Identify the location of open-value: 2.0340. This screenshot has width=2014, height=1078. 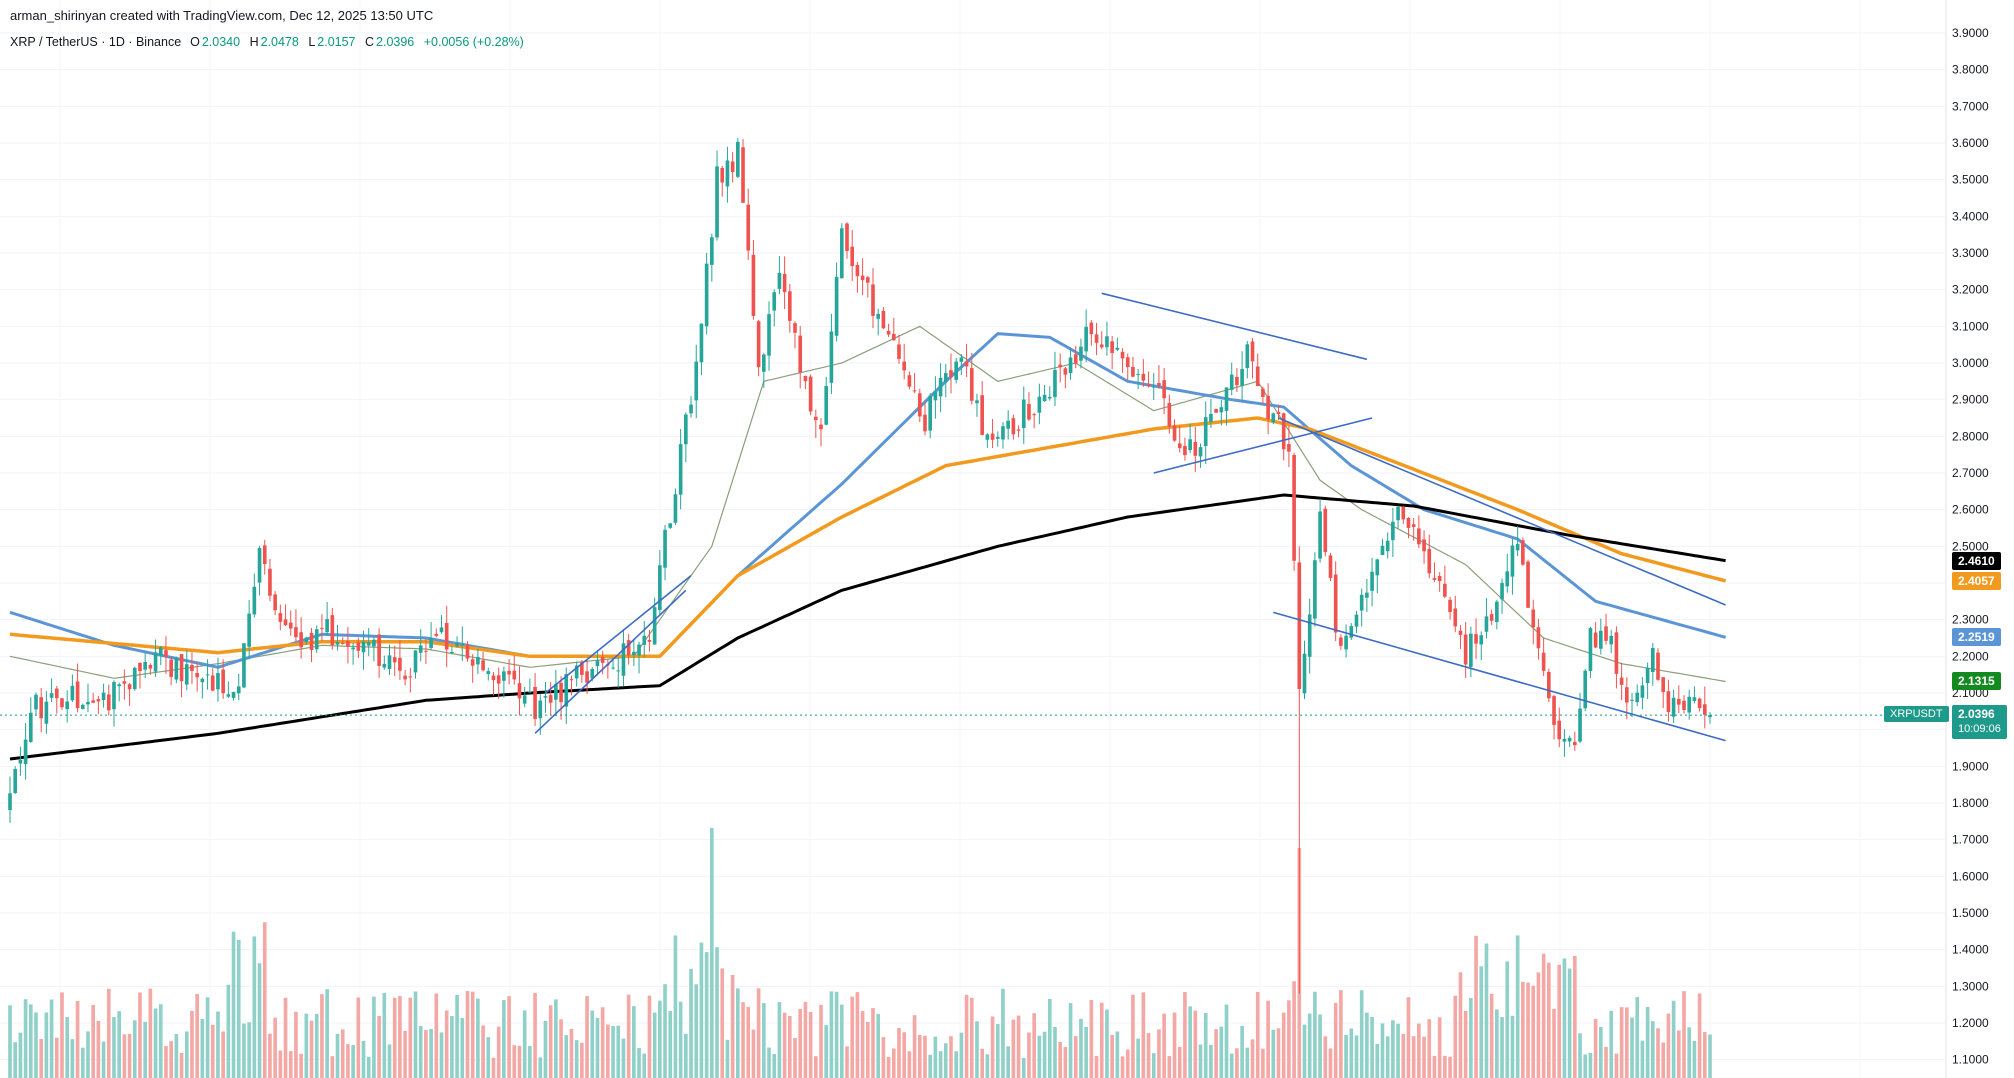
(221, 42).